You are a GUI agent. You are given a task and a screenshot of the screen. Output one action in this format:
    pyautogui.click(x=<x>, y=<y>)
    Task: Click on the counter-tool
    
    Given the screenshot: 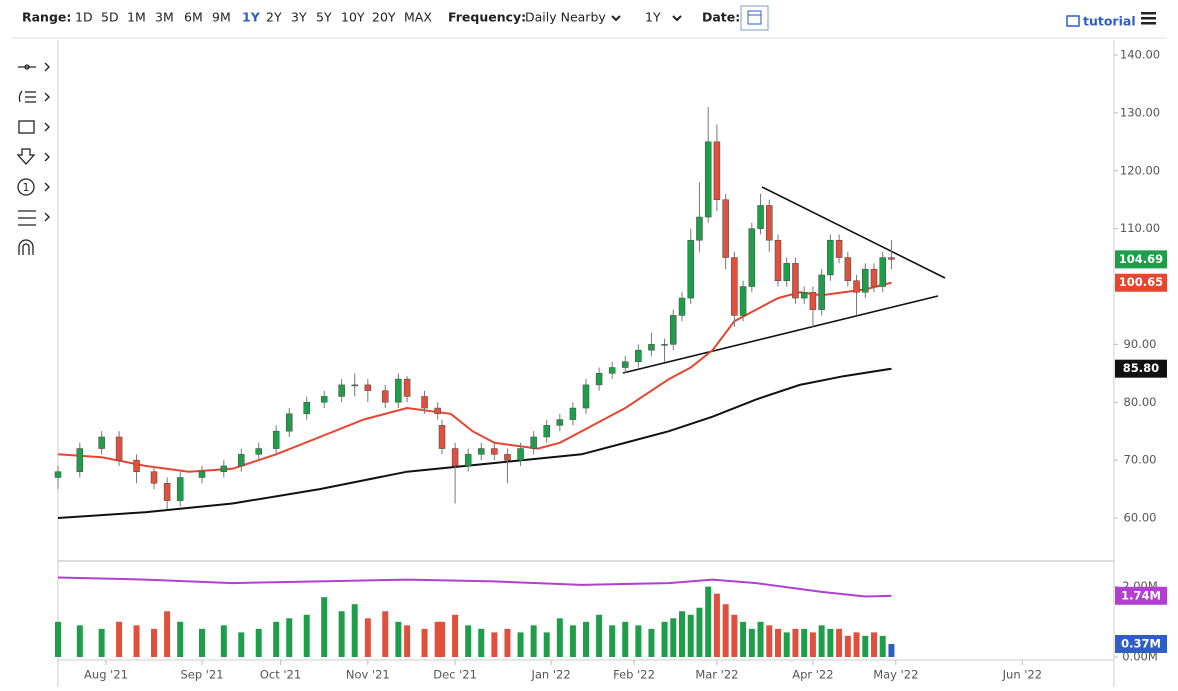 What is the action you would take?
    pyautogui.click(x=33, y=187)
    